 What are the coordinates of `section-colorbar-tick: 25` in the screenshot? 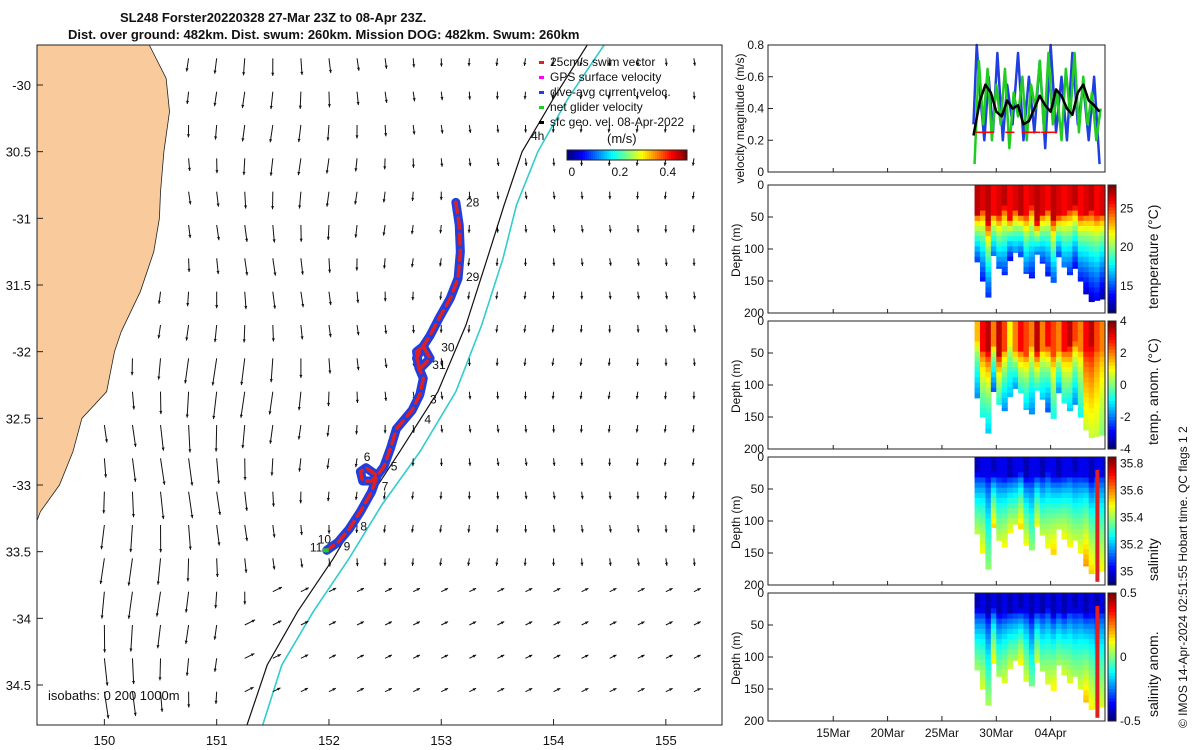 It's located at (1127, 208).